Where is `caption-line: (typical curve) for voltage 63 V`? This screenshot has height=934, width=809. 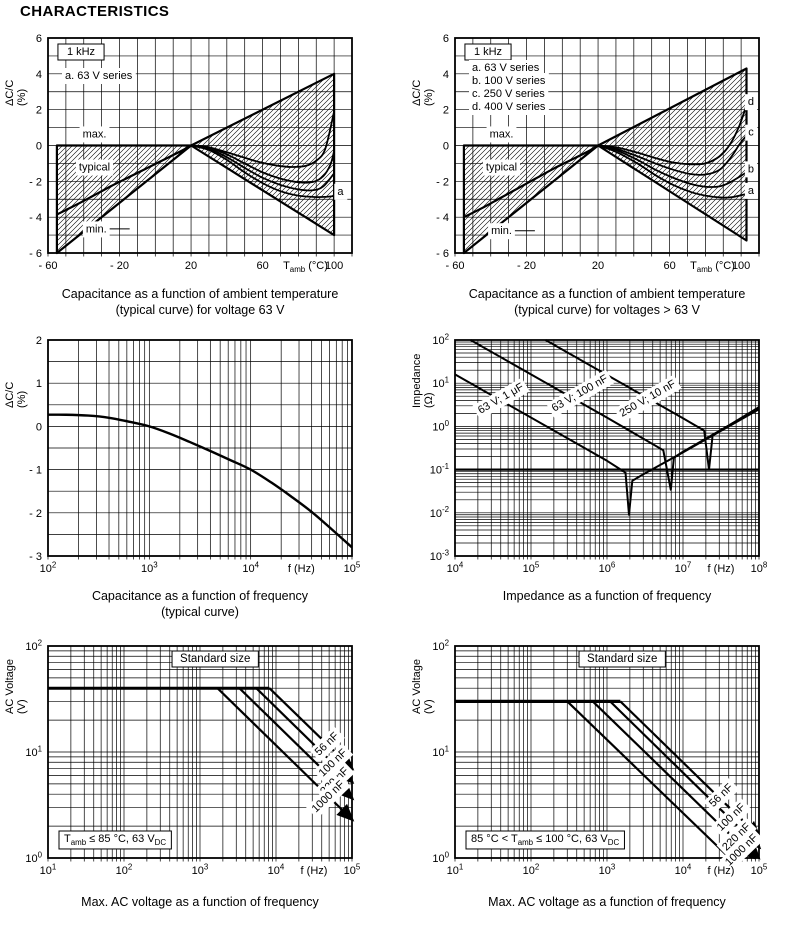 caption-line: (typical curve) for voltage 63 V is located at coordinates (200, 310).